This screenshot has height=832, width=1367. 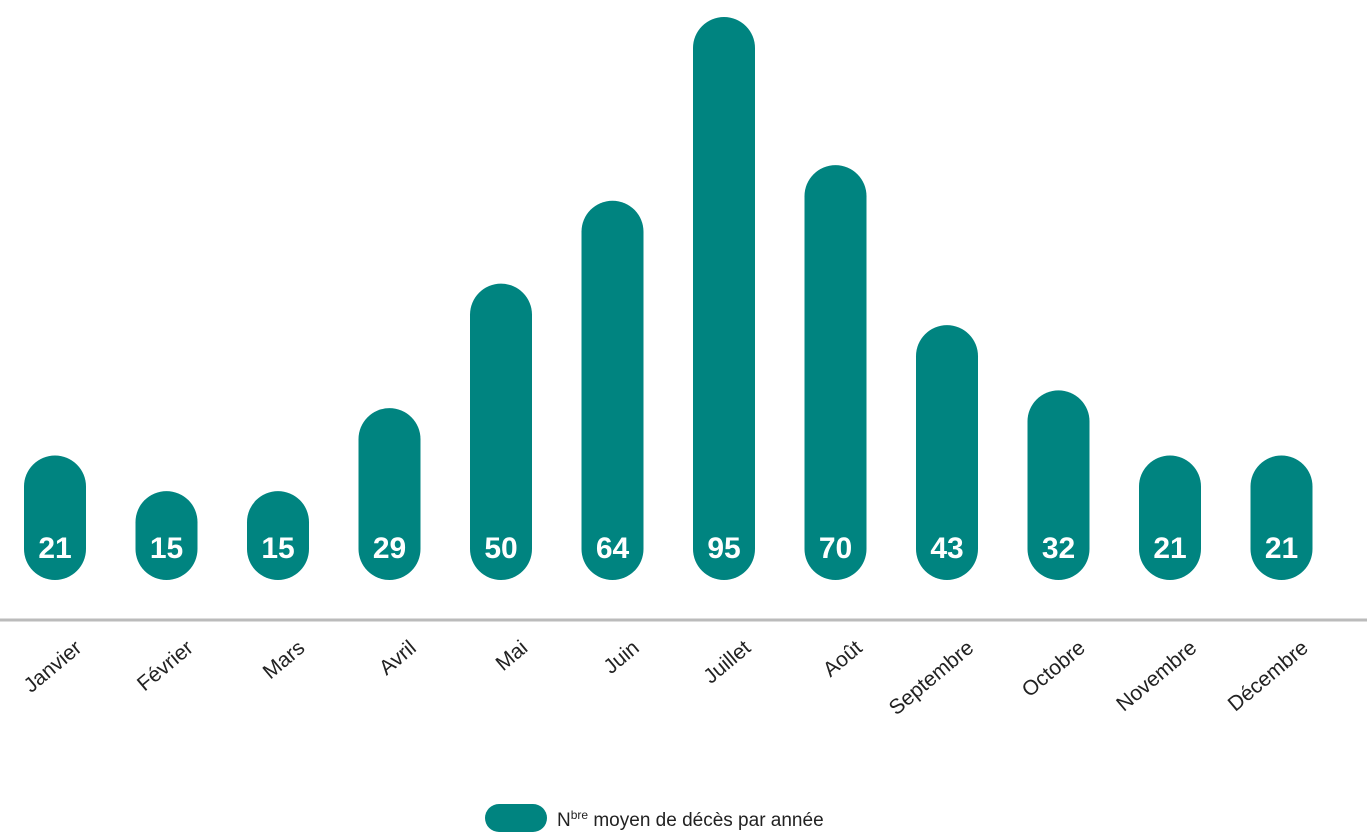 I want to click on x-tick-label: Septembre, so click(x=931, y=678).